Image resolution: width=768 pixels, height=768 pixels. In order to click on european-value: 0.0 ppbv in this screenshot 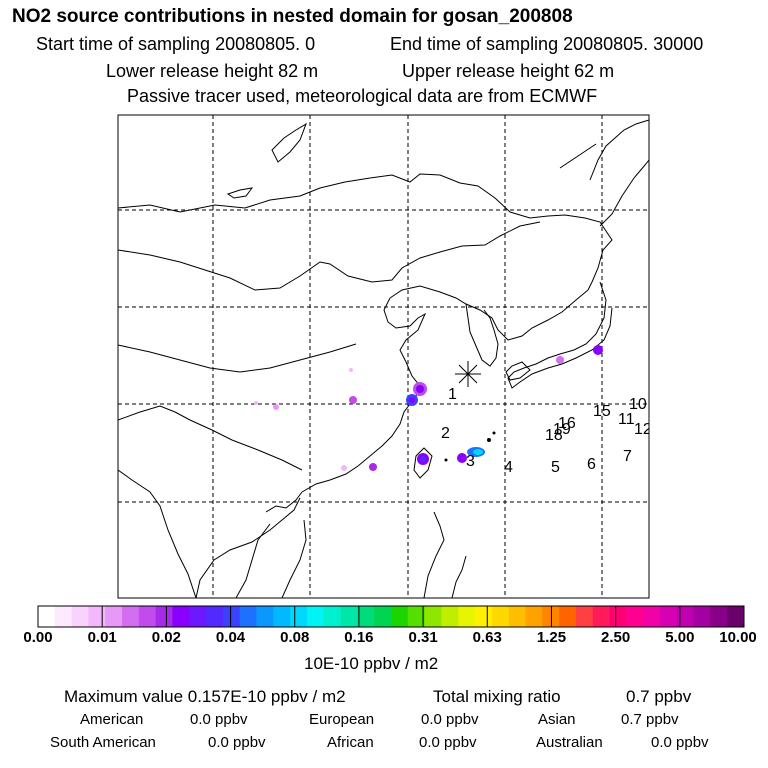, I will do `click(450, 719)`.